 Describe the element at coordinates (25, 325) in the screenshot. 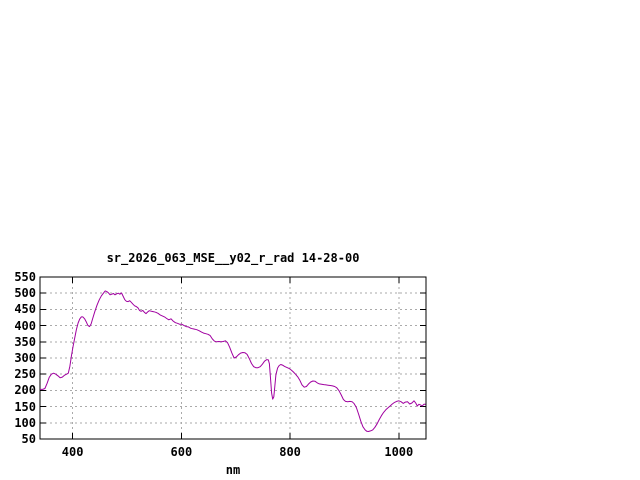

I see `y-tick-label: 400` at that location.